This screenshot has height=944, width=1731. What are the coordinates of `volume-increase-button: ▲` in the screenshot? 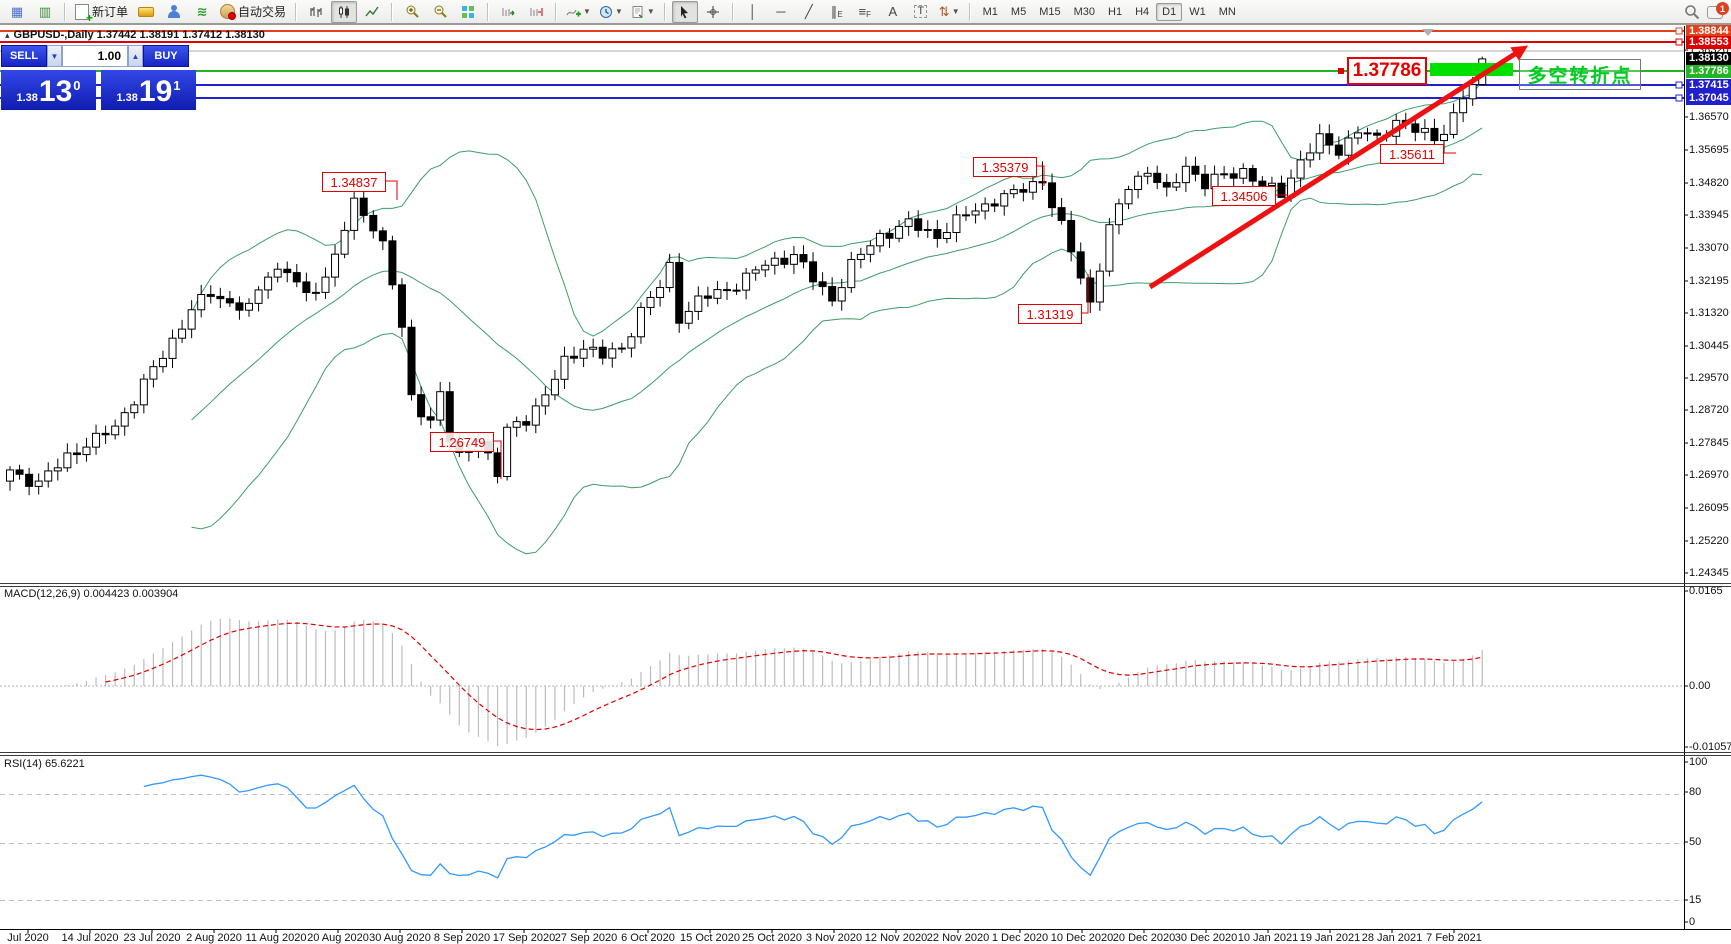 It's located at (135, 56).